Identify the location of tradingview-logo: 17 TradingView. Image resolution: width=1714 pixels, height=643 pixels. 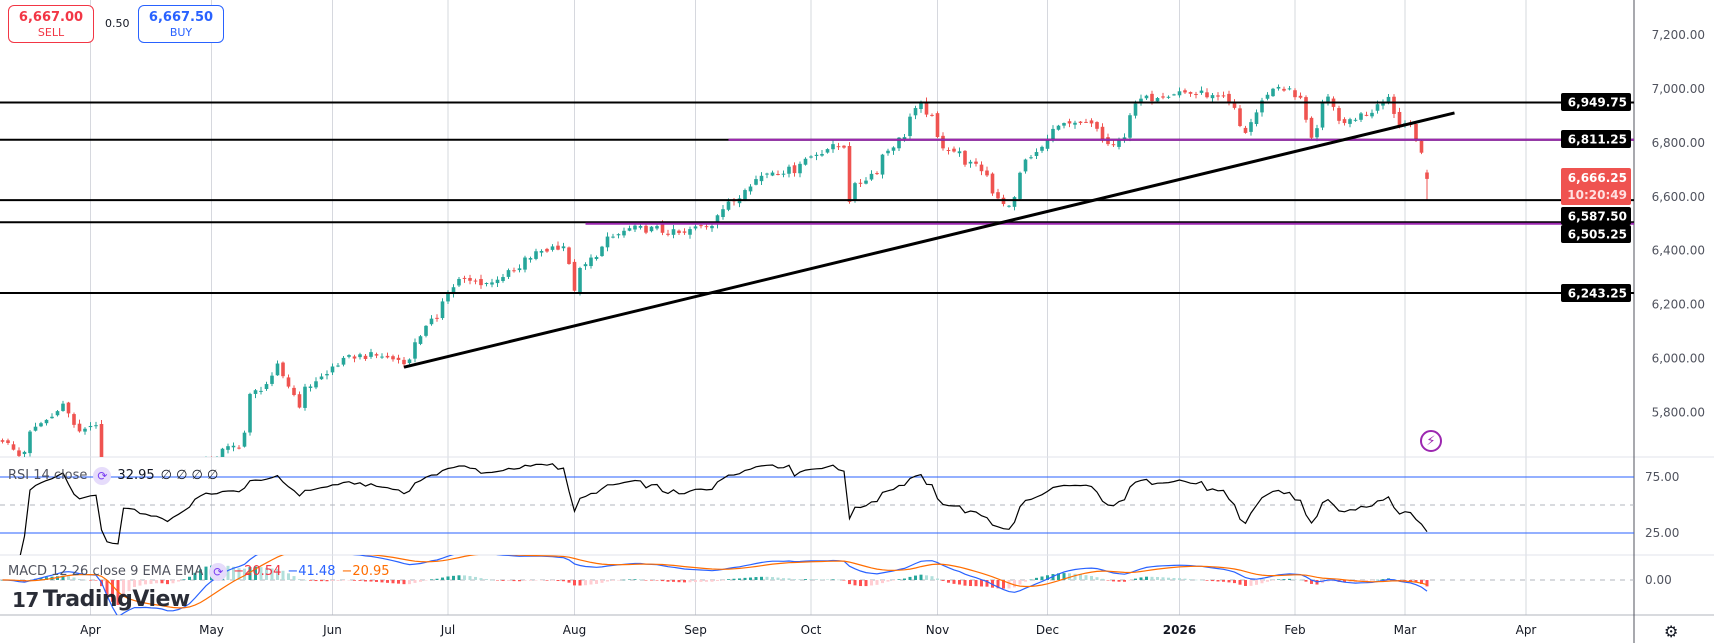
(101, 600).